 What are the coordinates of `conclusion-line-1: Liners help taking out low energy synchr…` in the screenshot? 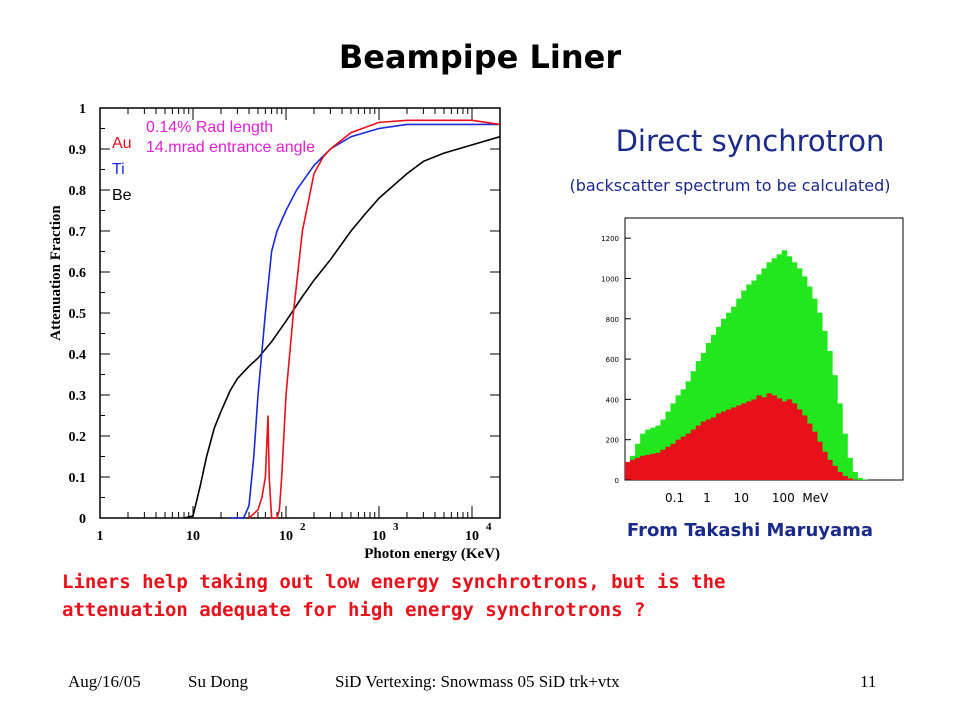 It's located at (394, 582).